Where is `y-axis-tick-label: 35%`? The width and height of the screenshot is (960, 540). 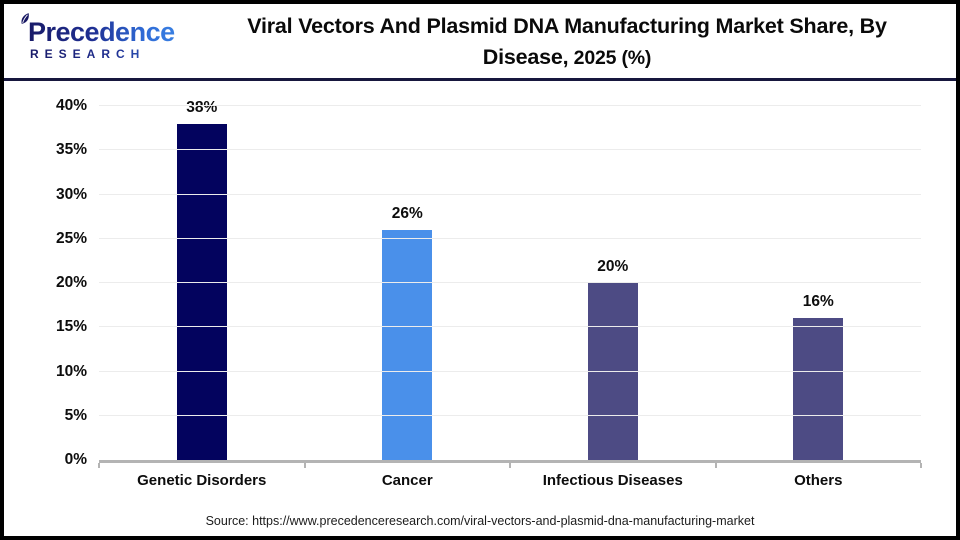 y-axis-tick-label: 35% is located at coordinates (71, 150).